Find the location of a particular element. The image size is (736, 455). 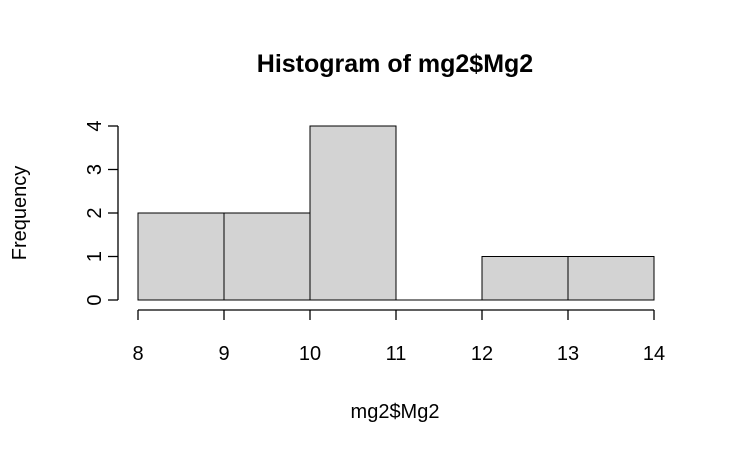

x-tick-label-0: 8 is located at coordinates (137, 354).